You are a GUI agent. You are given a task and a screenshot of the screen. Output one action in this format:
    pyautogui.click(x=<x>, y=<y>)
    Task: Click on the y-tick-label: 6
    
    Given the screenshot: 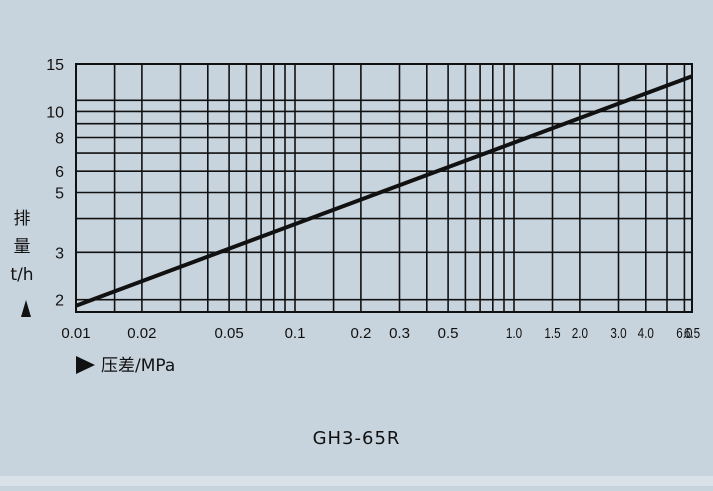 What is the action you would take?
    pyautogui.click(x=59, y=172)
    